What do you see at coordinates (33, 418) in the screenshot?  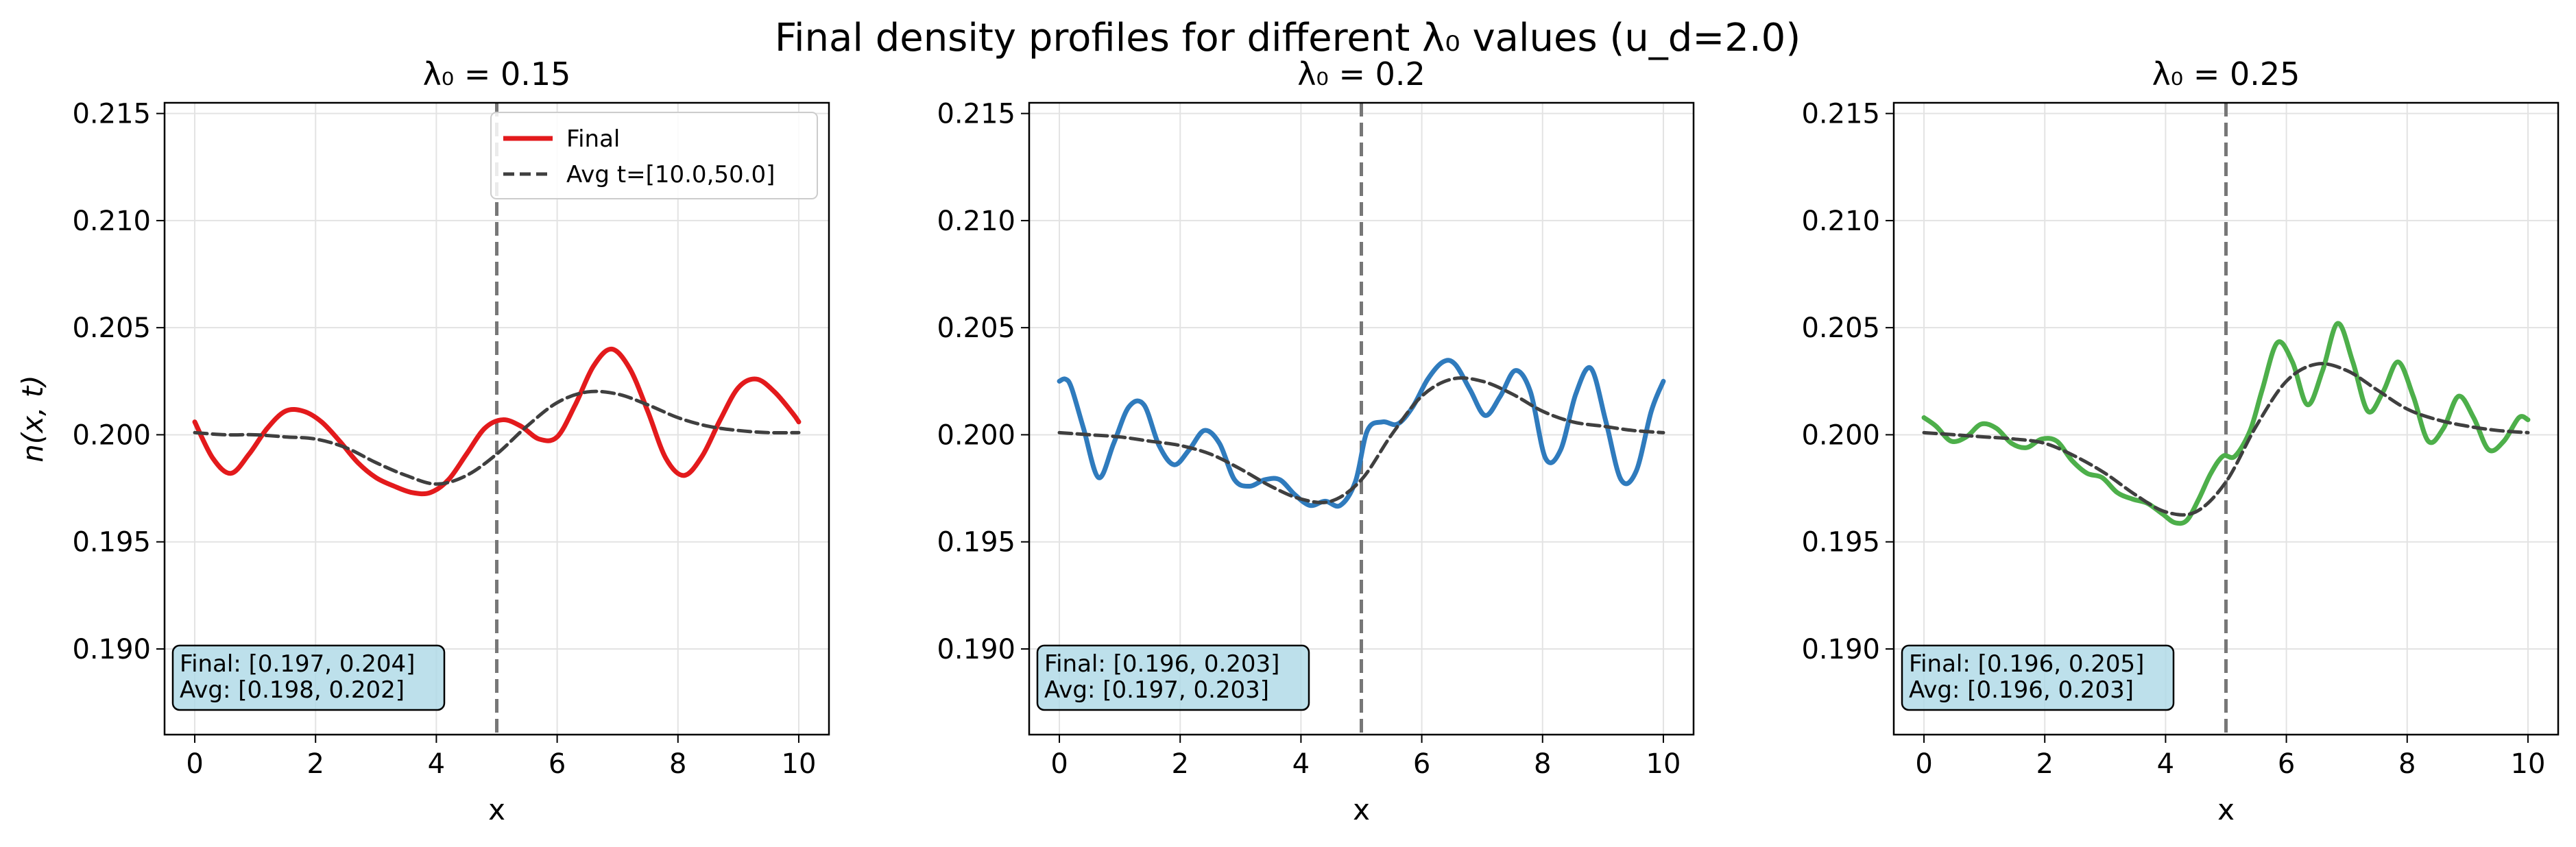 I see `y-axis-label: n(x, t)` at bounding box center [33, 418].